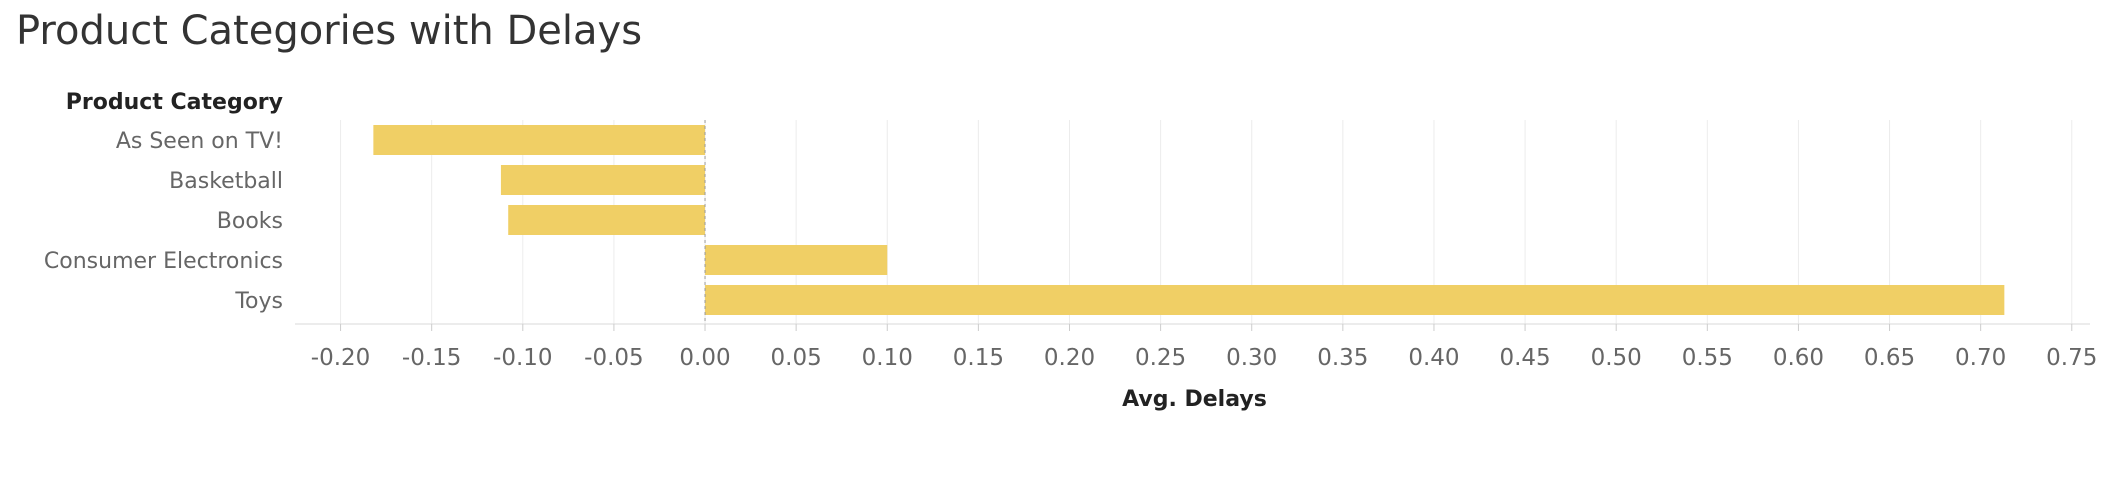 Image resolution: width=2106 pixels, height=478 pixels. Describe the element at coordinates (1980, 358) in the screenshot. I see `x-tick-label: 0.70` at that location.